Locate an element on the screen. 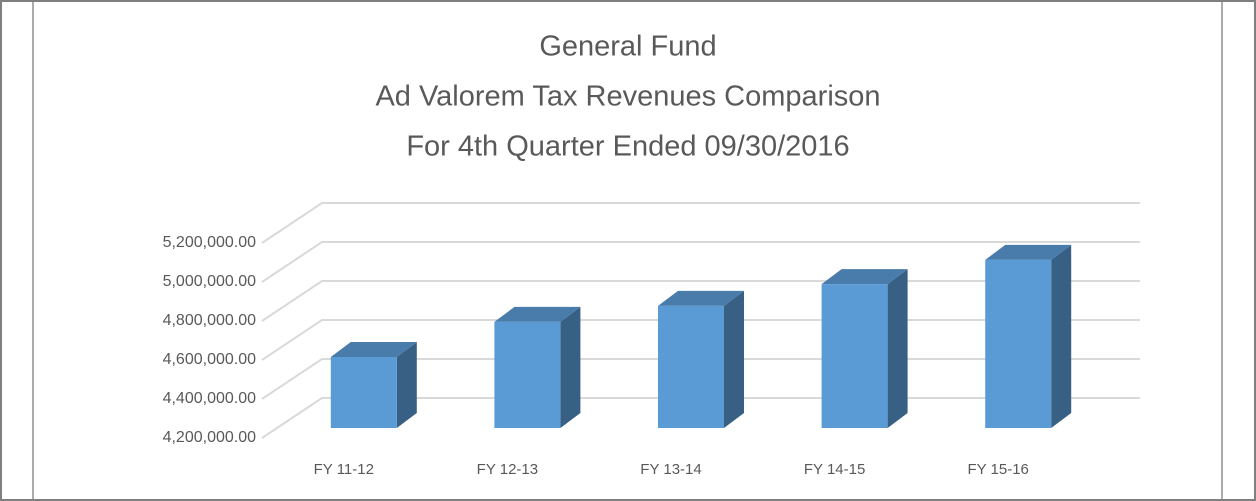 Image resolution: width=1256 pixels, height=501 pixels. chart-title: For 4th Quarter Ended 09/30/2016 is located at coordinates (627, 147).